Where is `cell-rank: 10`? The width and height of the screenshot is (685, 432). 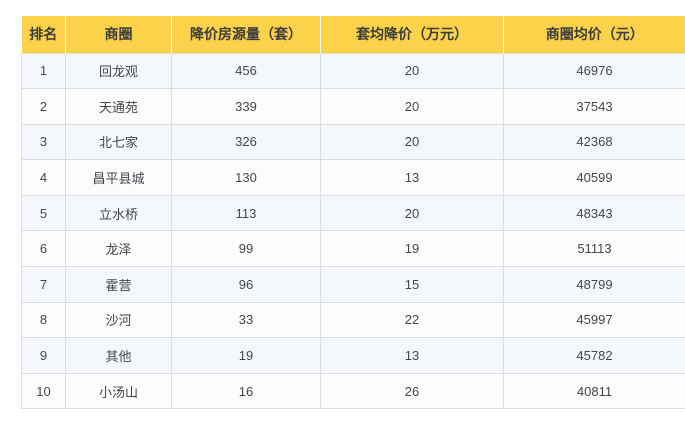 cell-rank: 10 is located at coordinates (43, 391).